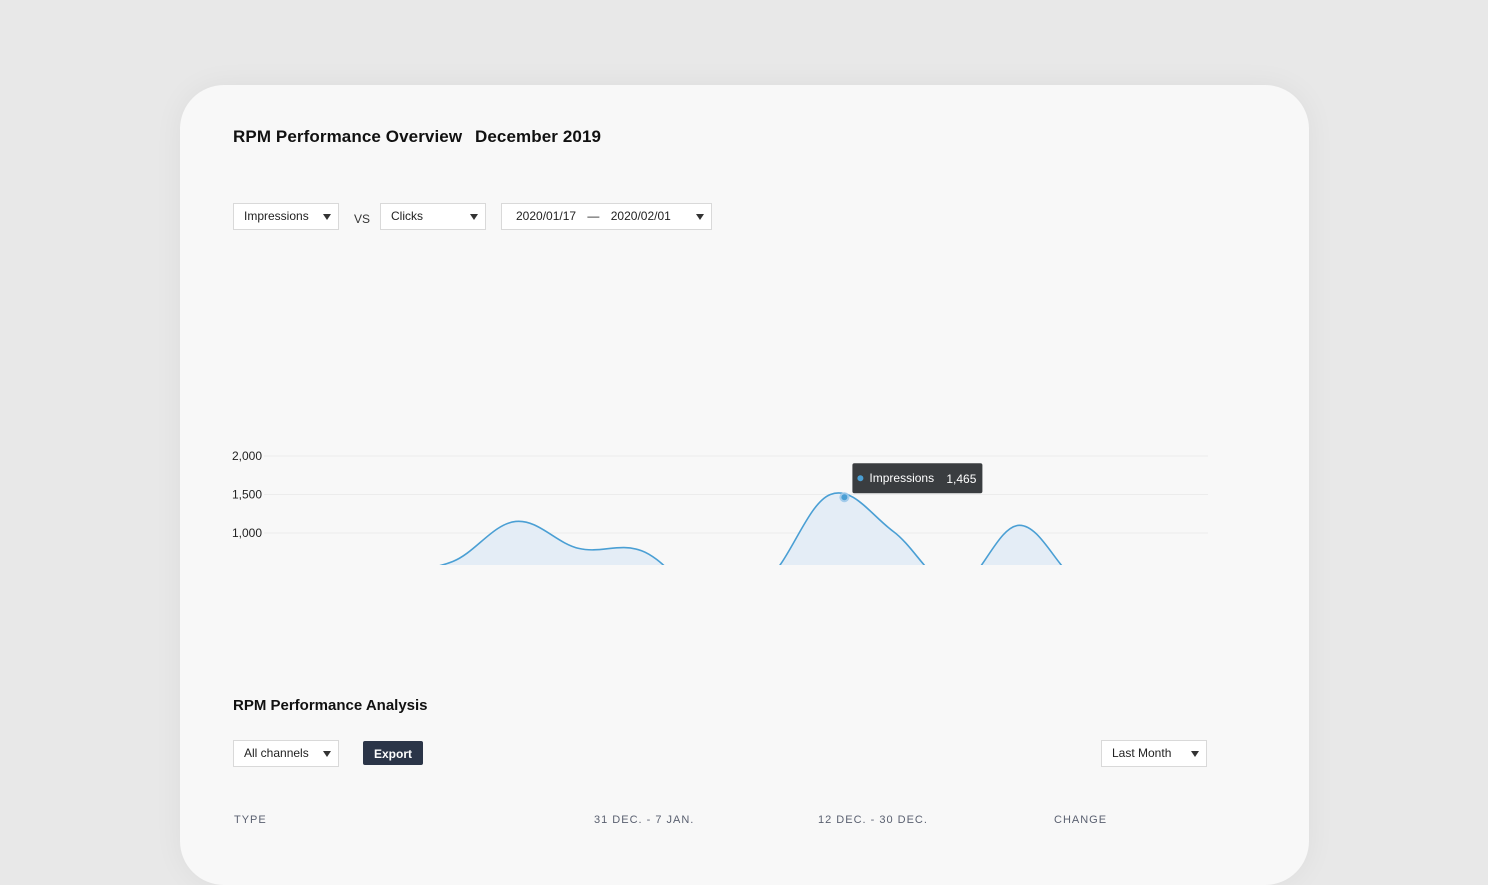 The height and width of the screenshot is (885, 1488). I want to click on tooltip-box, so click(917, 478).